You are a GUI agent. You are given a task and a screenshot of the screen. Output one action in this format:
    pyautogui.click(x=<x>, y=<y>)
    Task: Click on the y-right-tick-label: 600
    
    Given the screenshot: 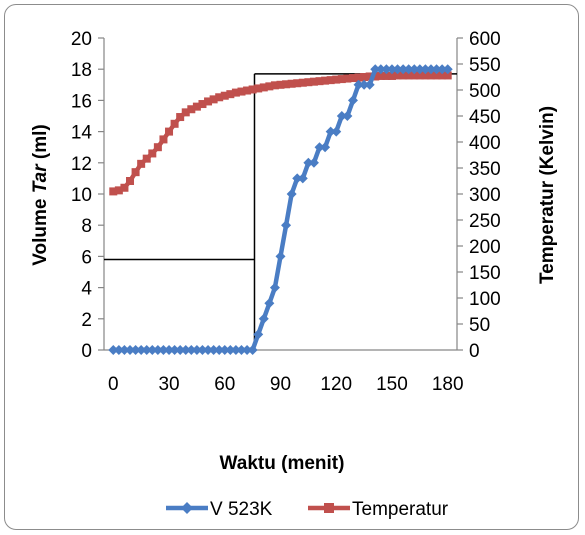 What is the action you would take?
    pyautogui.click(x=485, y=39)
    